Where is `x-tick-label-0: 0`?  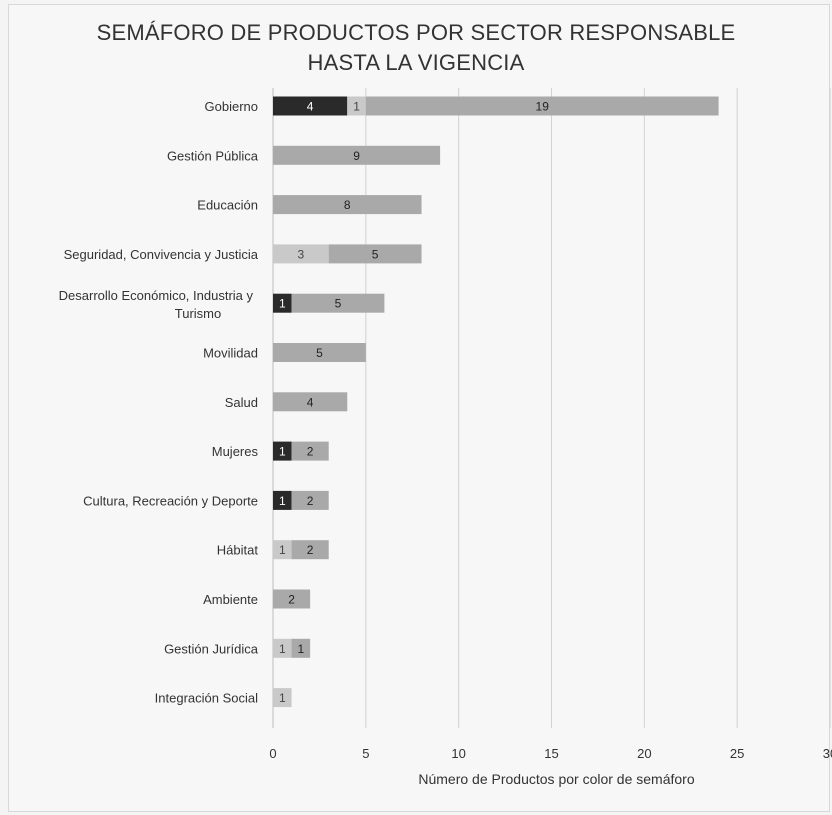 x-tick-label-0: 0 is located at coordinates (272, 753).